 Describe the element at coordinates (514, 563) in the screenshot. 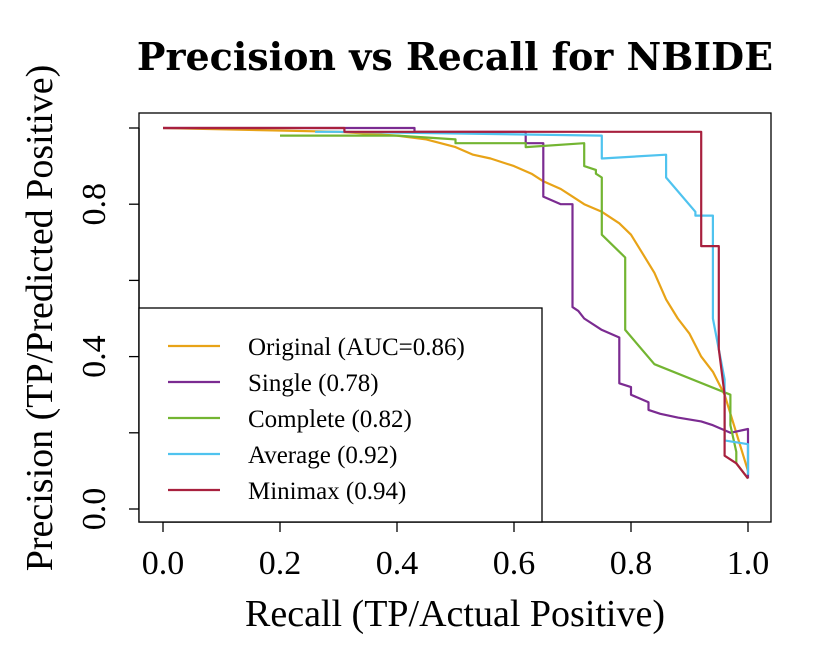

I see `x-tick-label: 0.6` at that location.